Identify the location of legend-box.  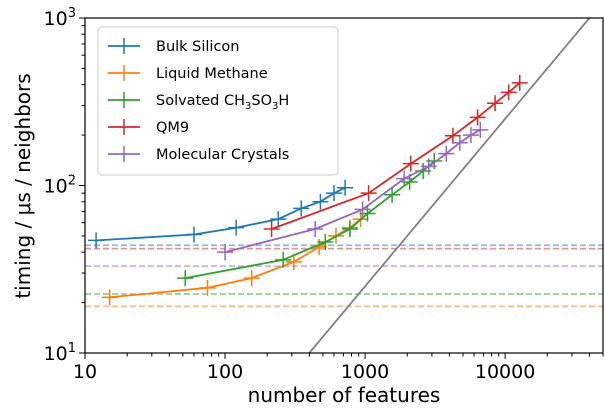
(218, 101).